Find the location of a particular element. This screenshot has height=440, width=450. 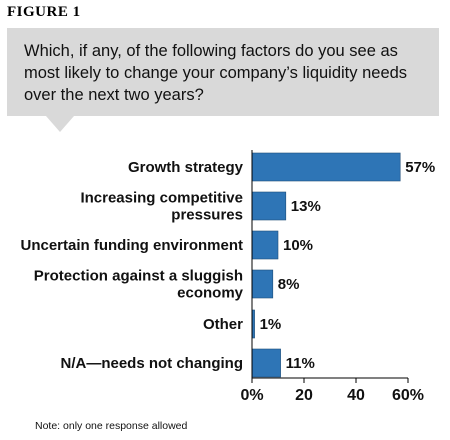

value-label: 1% is located at coordinates (271, 324).